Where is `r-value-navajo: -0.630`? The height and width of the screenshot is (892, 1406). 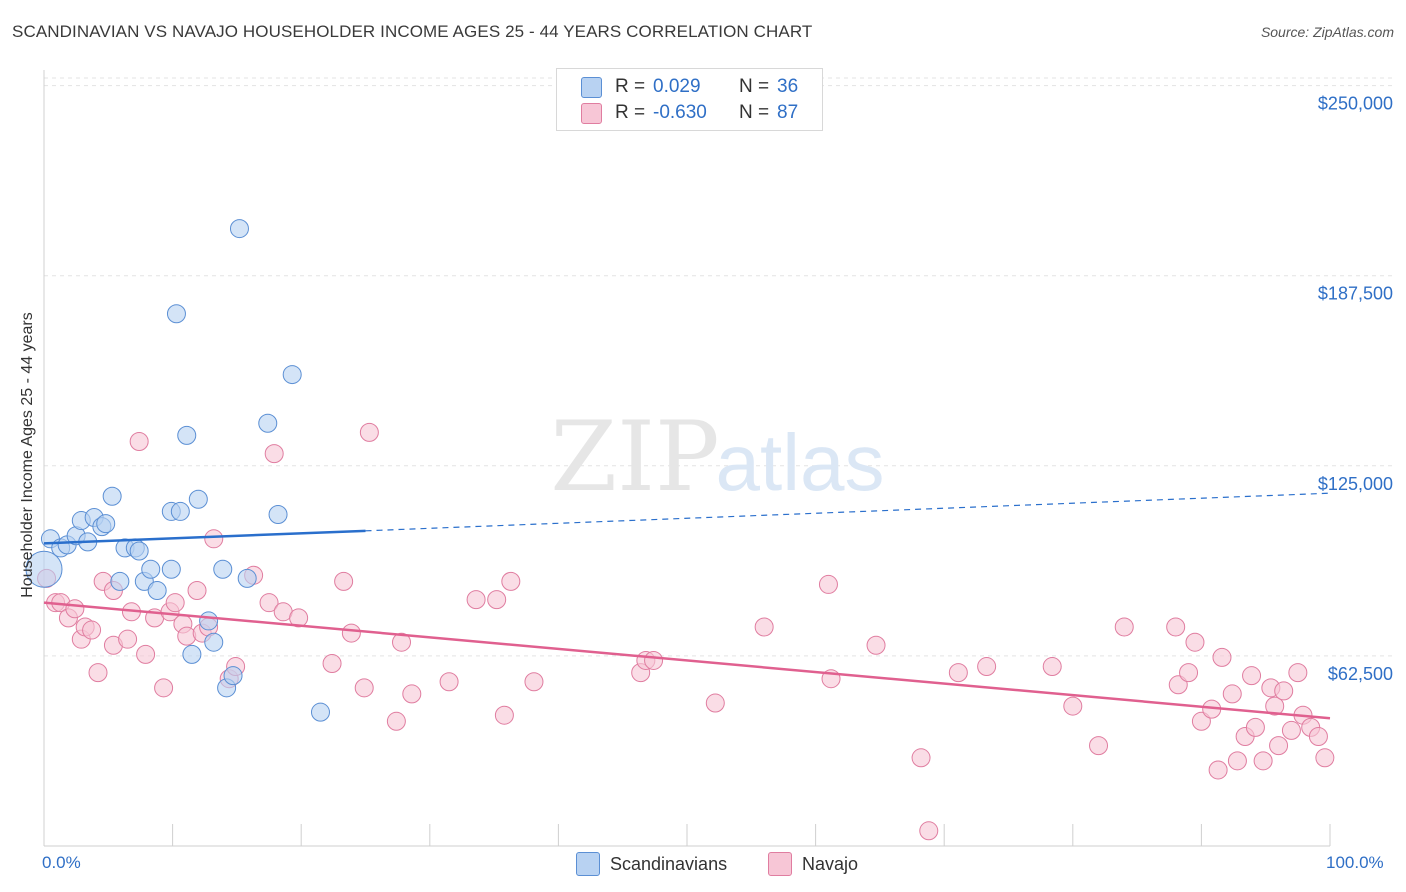
r-value-navajo: -0.630 is located at coordinates (680, 112).